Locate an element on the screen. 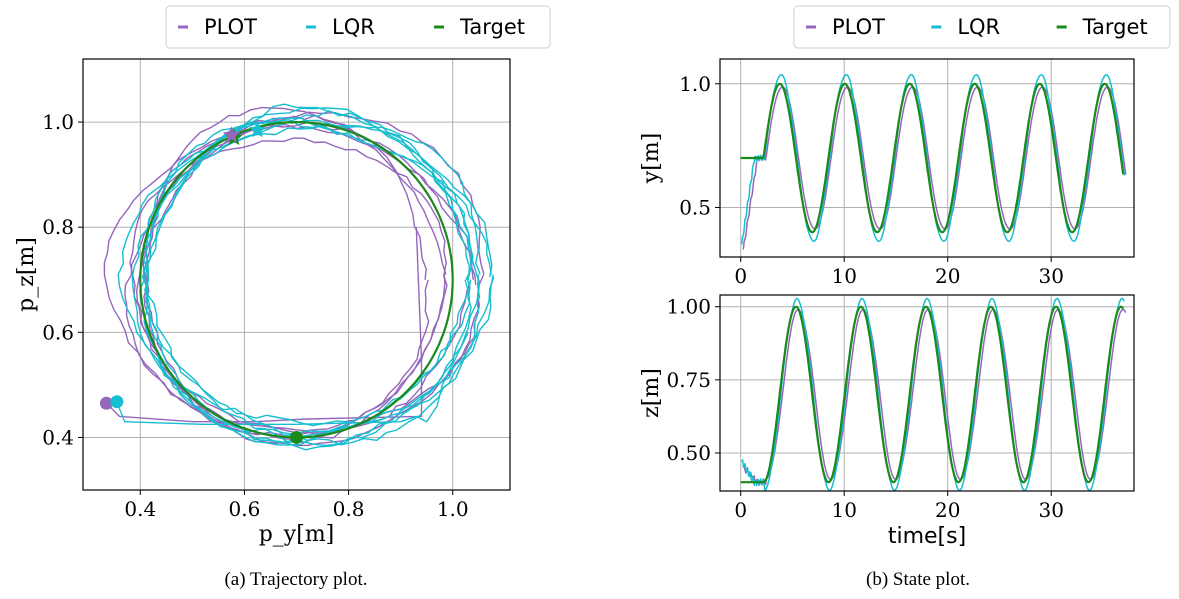 This screenshot has height=599, width=1179. caption-right: (b) State plot. is located at coordinates (918, 579).